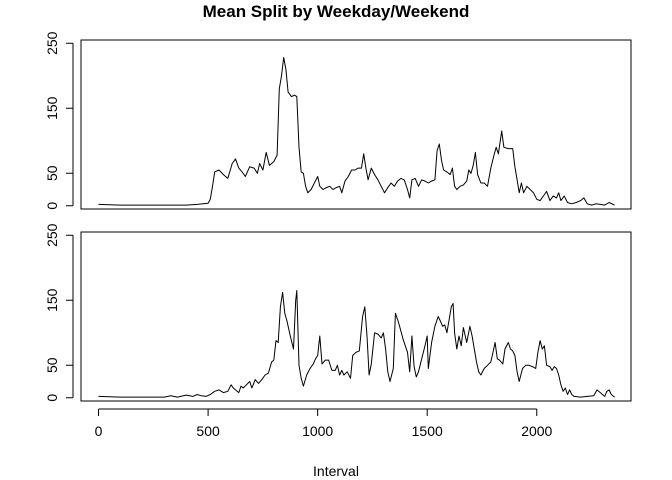 The width and height of the screenshot is (672, 480). I want to click on x-tick-label: 1500, so click(427, 431).